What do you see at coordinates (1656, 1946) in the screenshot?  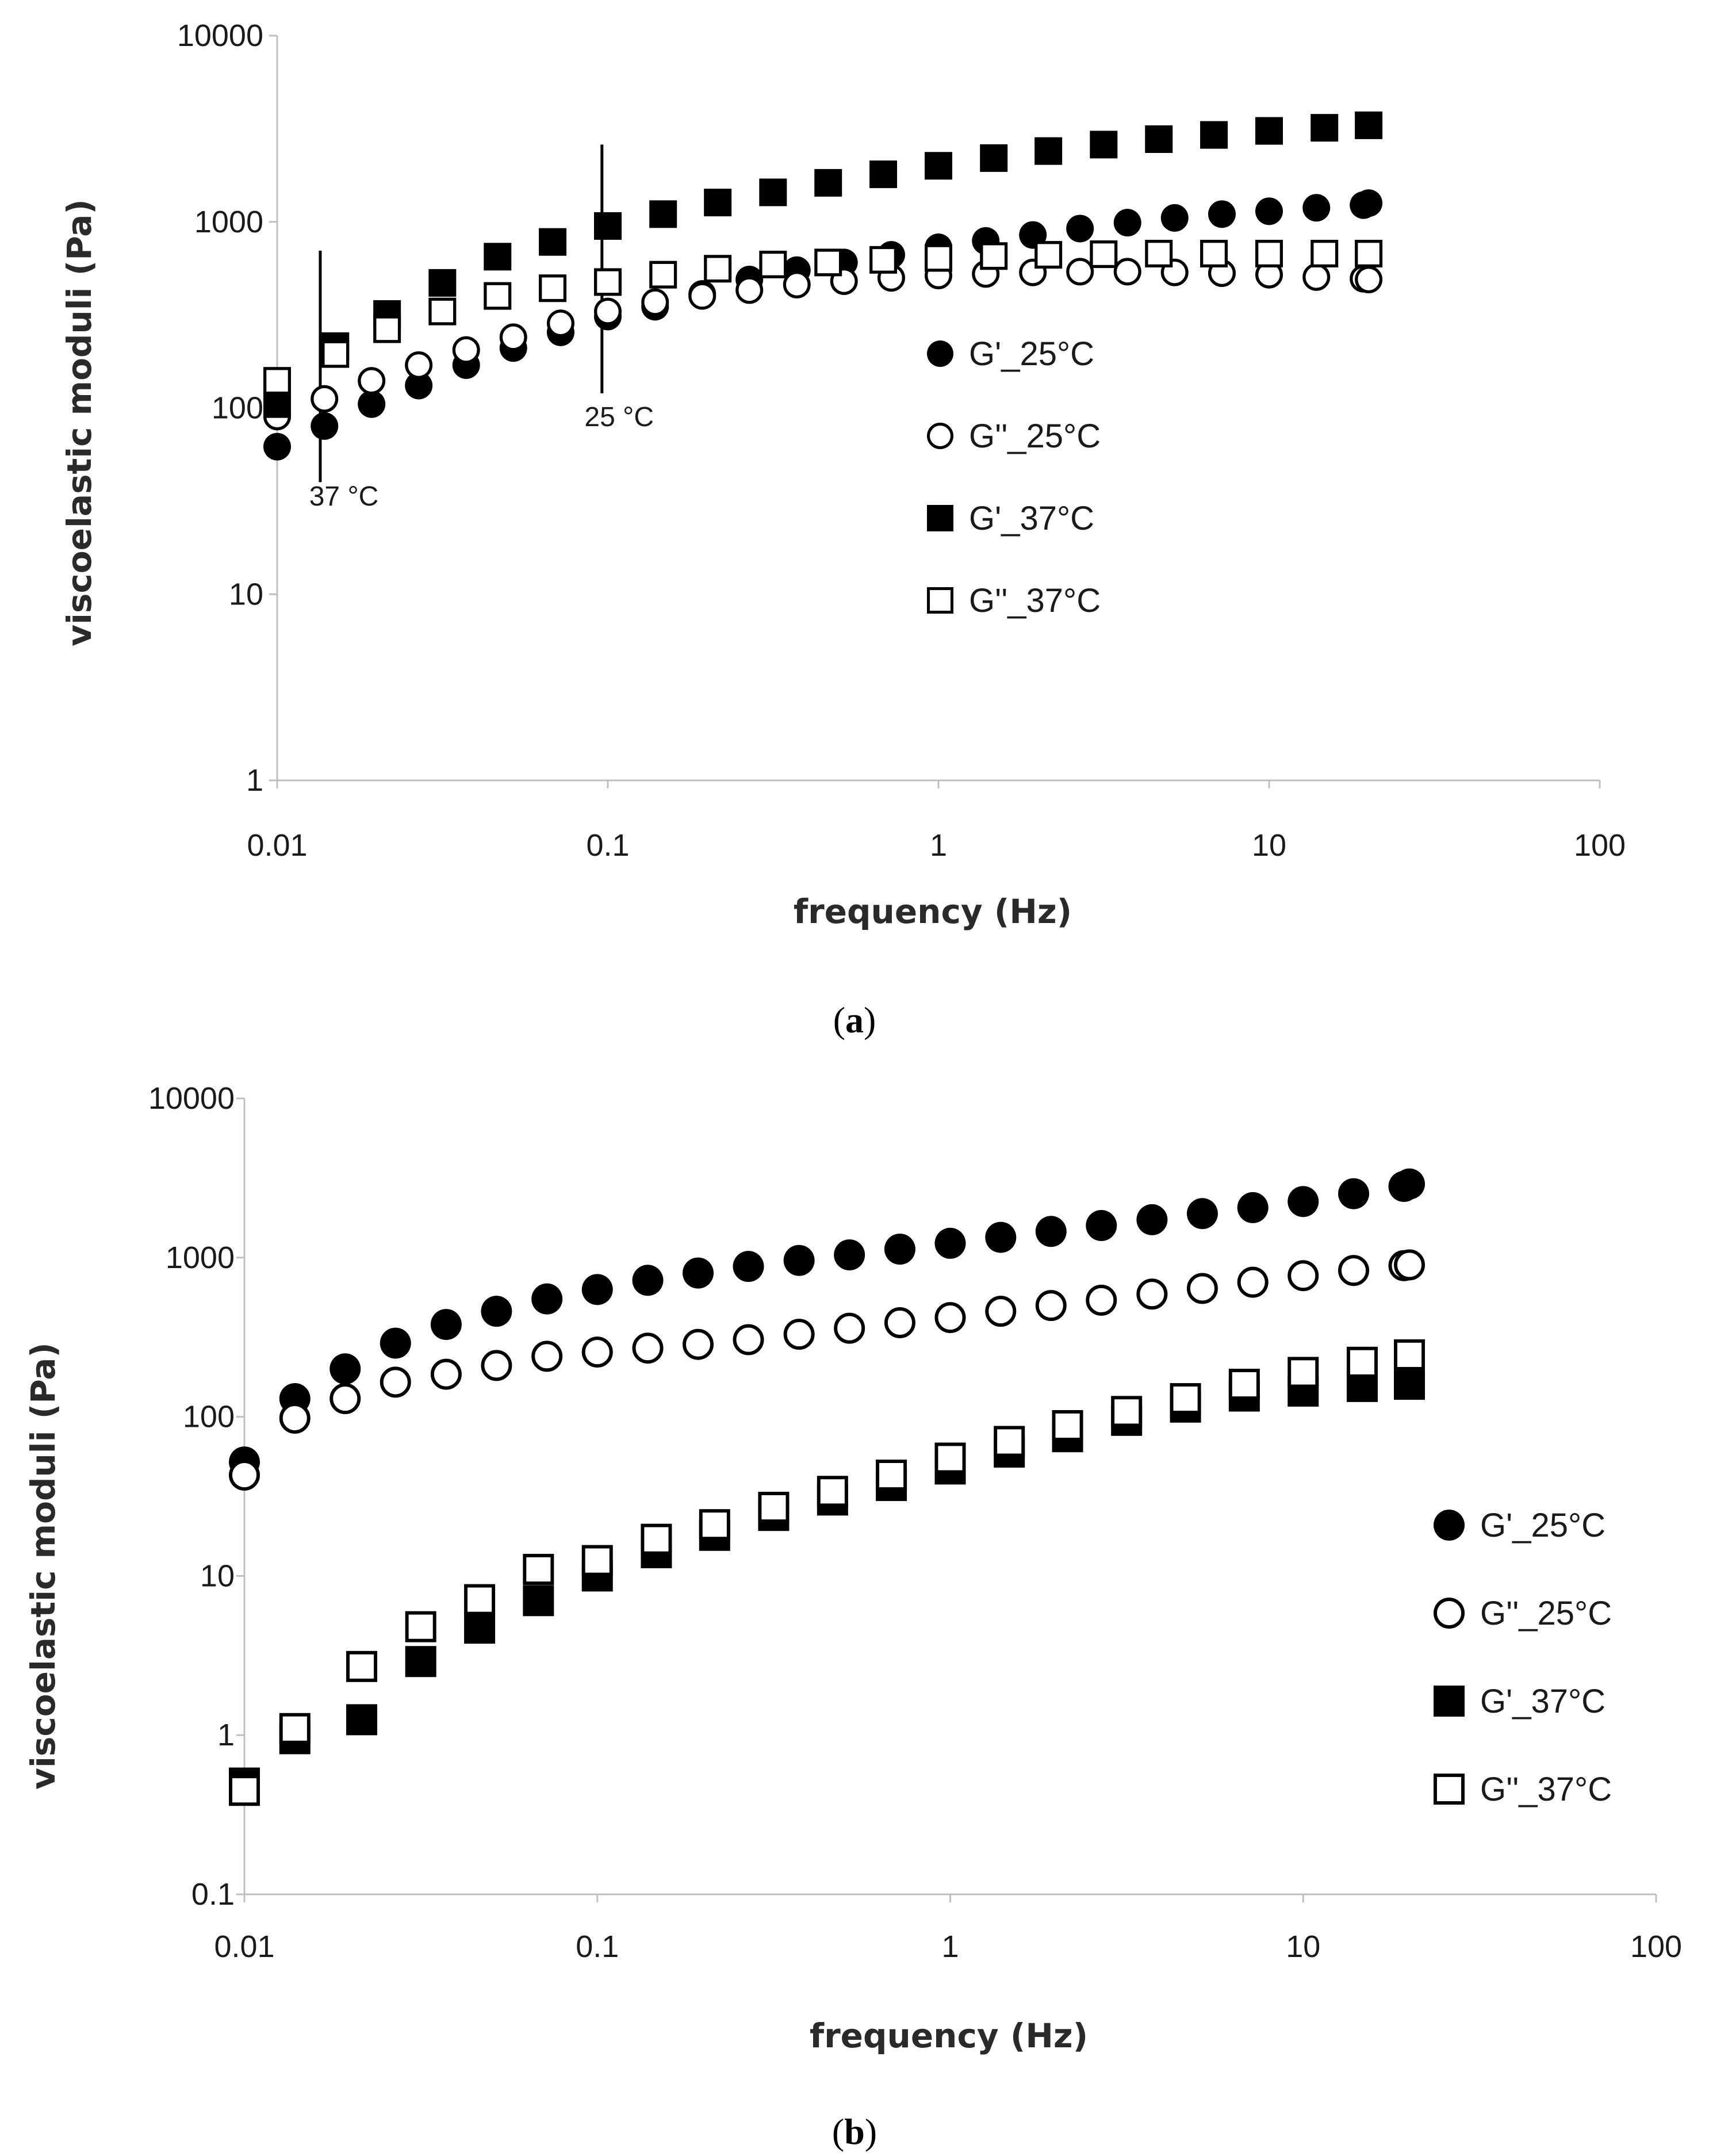 I see `x-tick-label-b: 100` at bounding box center [1656, 1946].